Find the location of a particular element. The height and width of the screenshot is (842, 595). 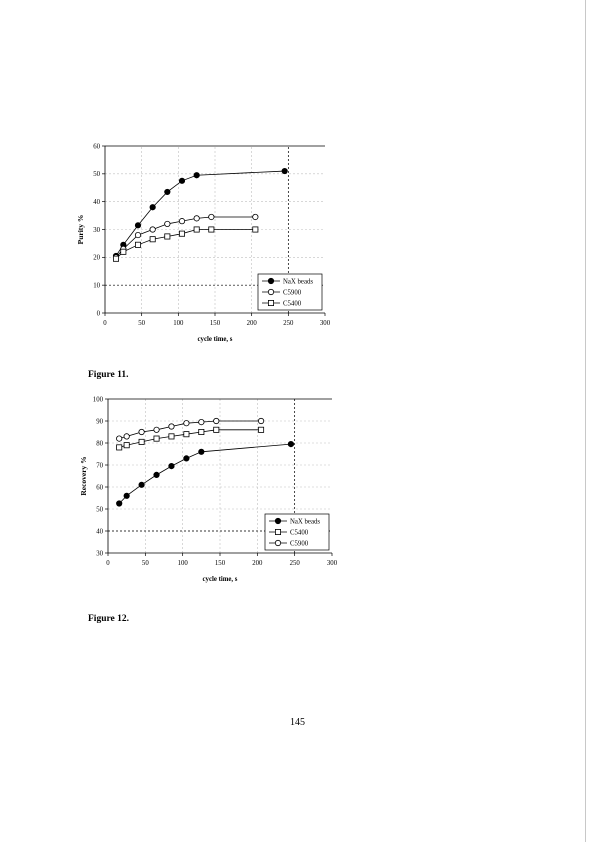

y-tick-label: 10 is located at coordinates (96, 285).